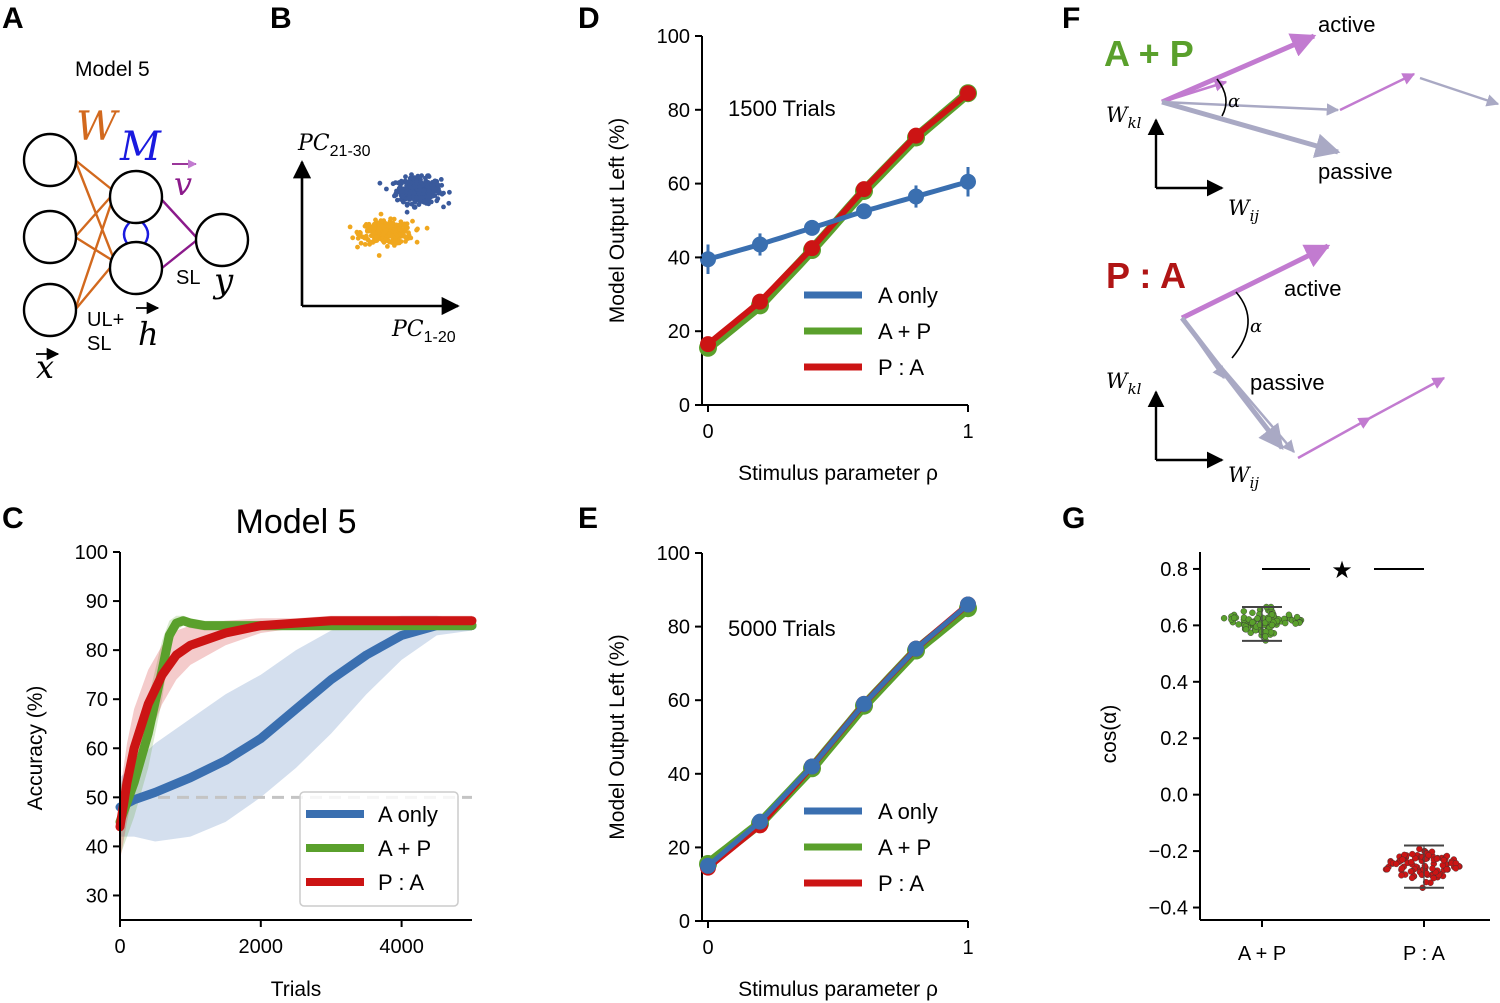 This screenshot has width=1500, height=1003. What do you see at coordinates (1276, 367) in the screenshot?
I see `weight-vector-diagram-bottom: P : A α active passive Wkl Wij` at bounding box center [1276, 367].